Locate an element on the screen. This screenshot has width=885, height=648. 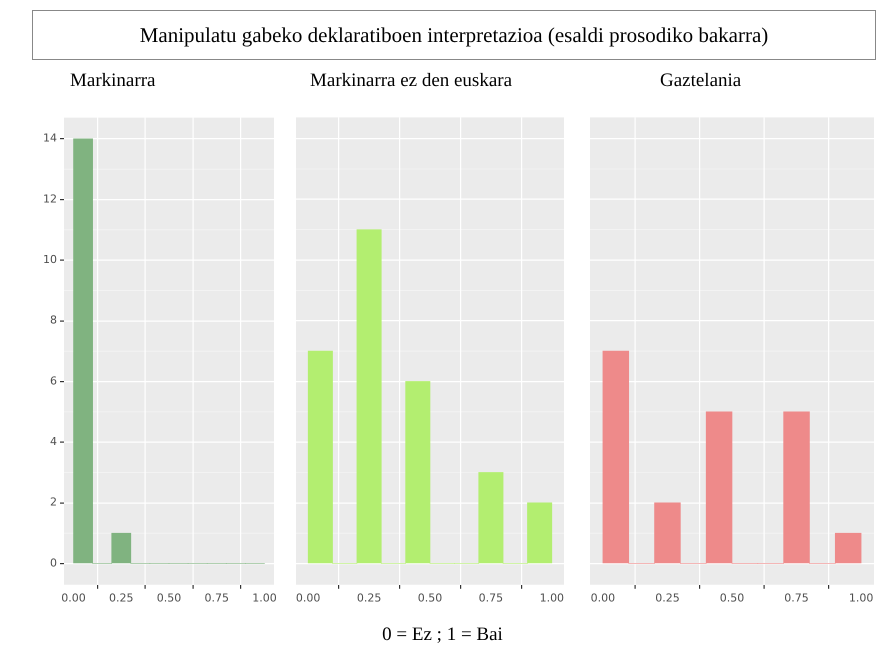
chart-subtitle: Markinarra is located at coordinates (113, 81).